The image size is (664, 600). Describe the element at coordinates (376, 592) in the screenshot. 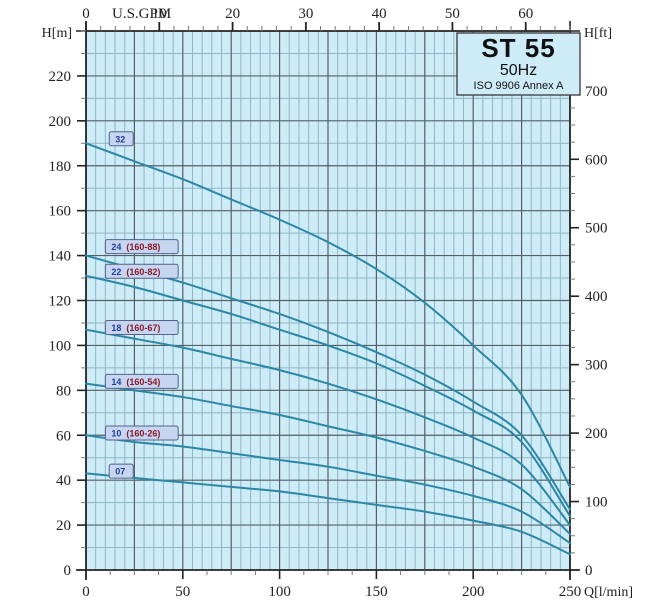

I see `xtick-label: 150` at that location.